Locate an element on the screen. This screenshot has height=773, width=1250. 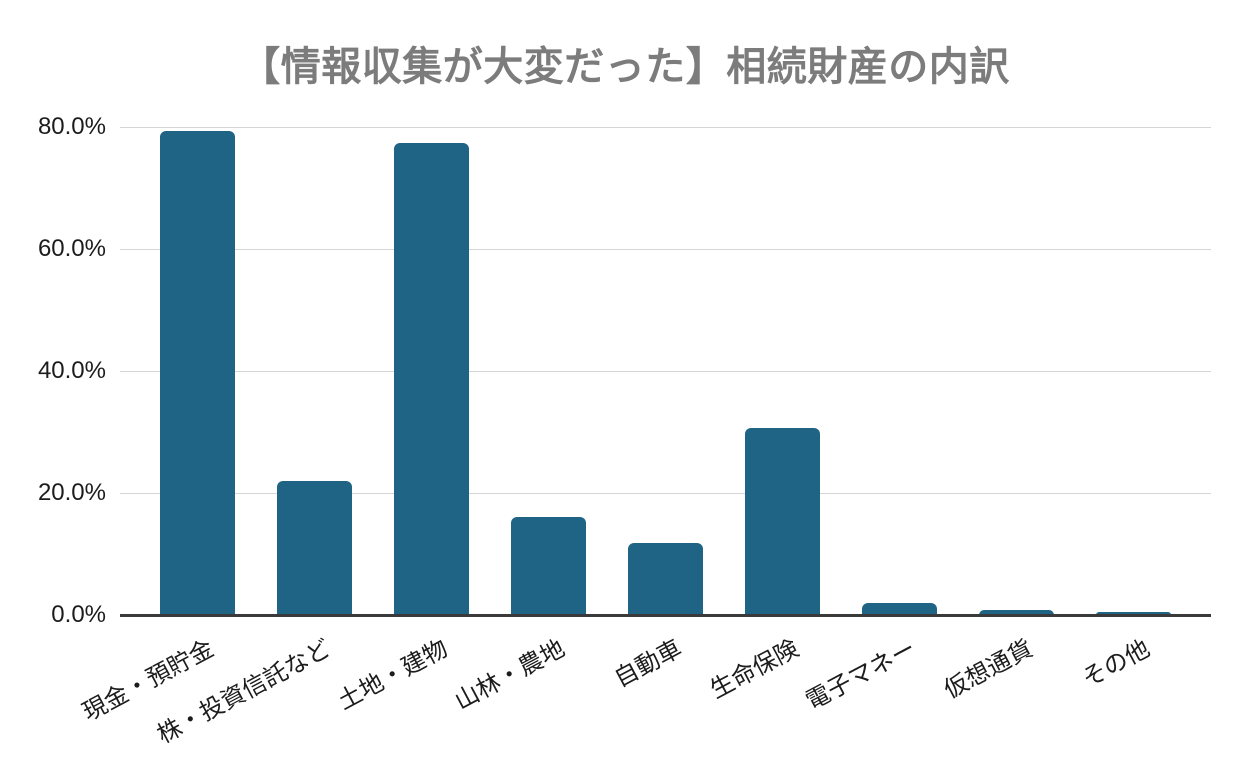
bar-電子マネー is located at coordinates (899, 609).